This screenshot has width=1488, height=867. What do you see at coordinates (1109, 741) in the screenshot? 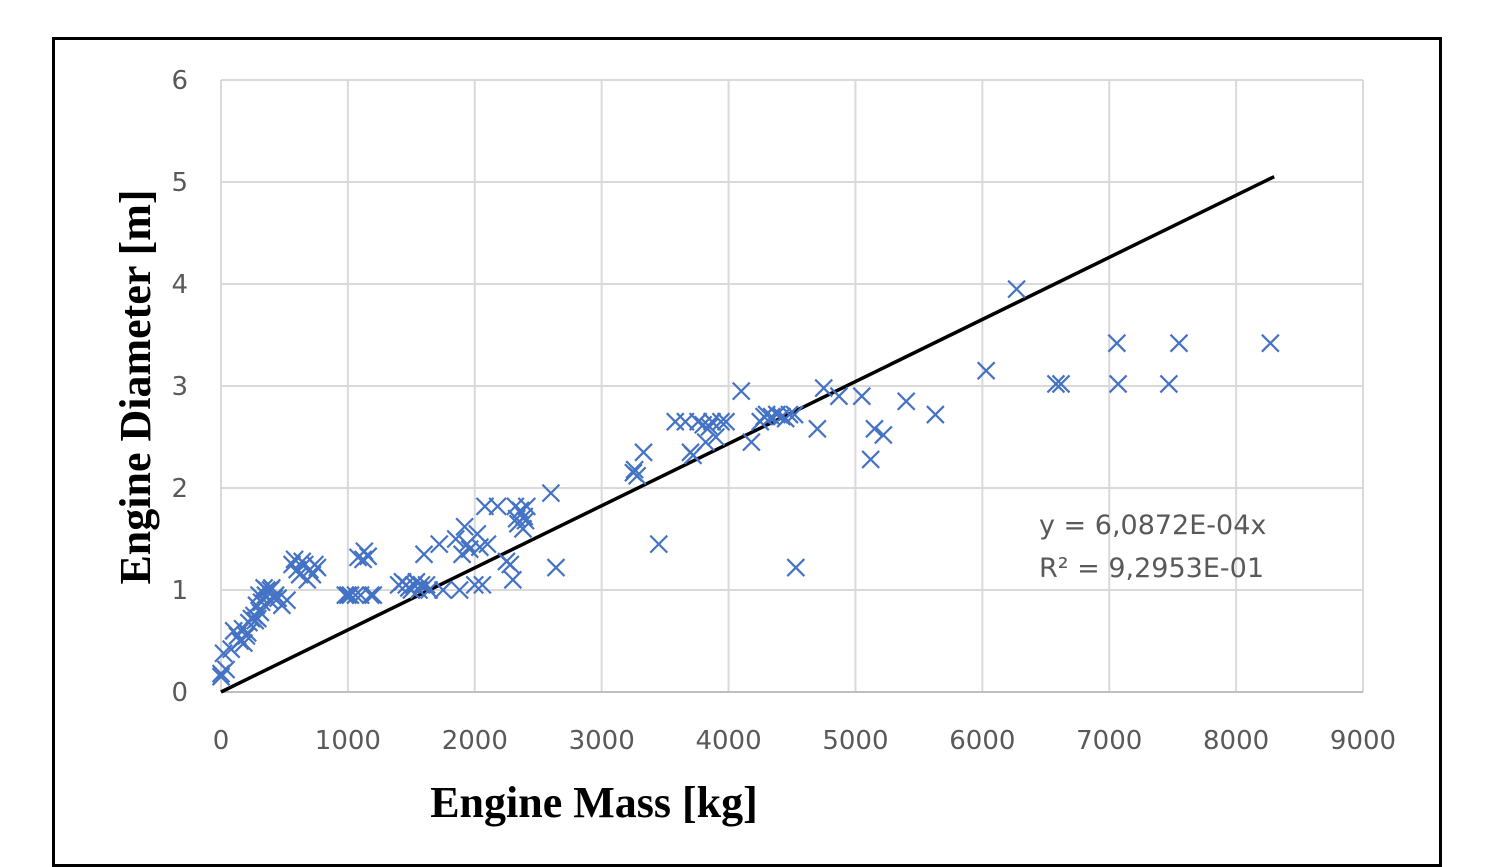
I see `x-tick-label: 7000` at bounding box center [1109, 741].